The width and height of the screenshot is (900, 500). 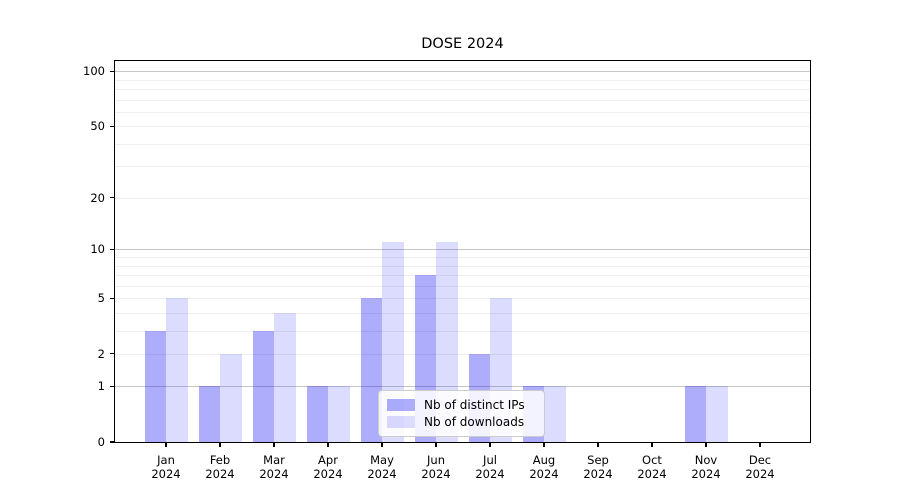 I want to click on x-tick-label-jan: Jan 2024, so click(x=166, y=467).